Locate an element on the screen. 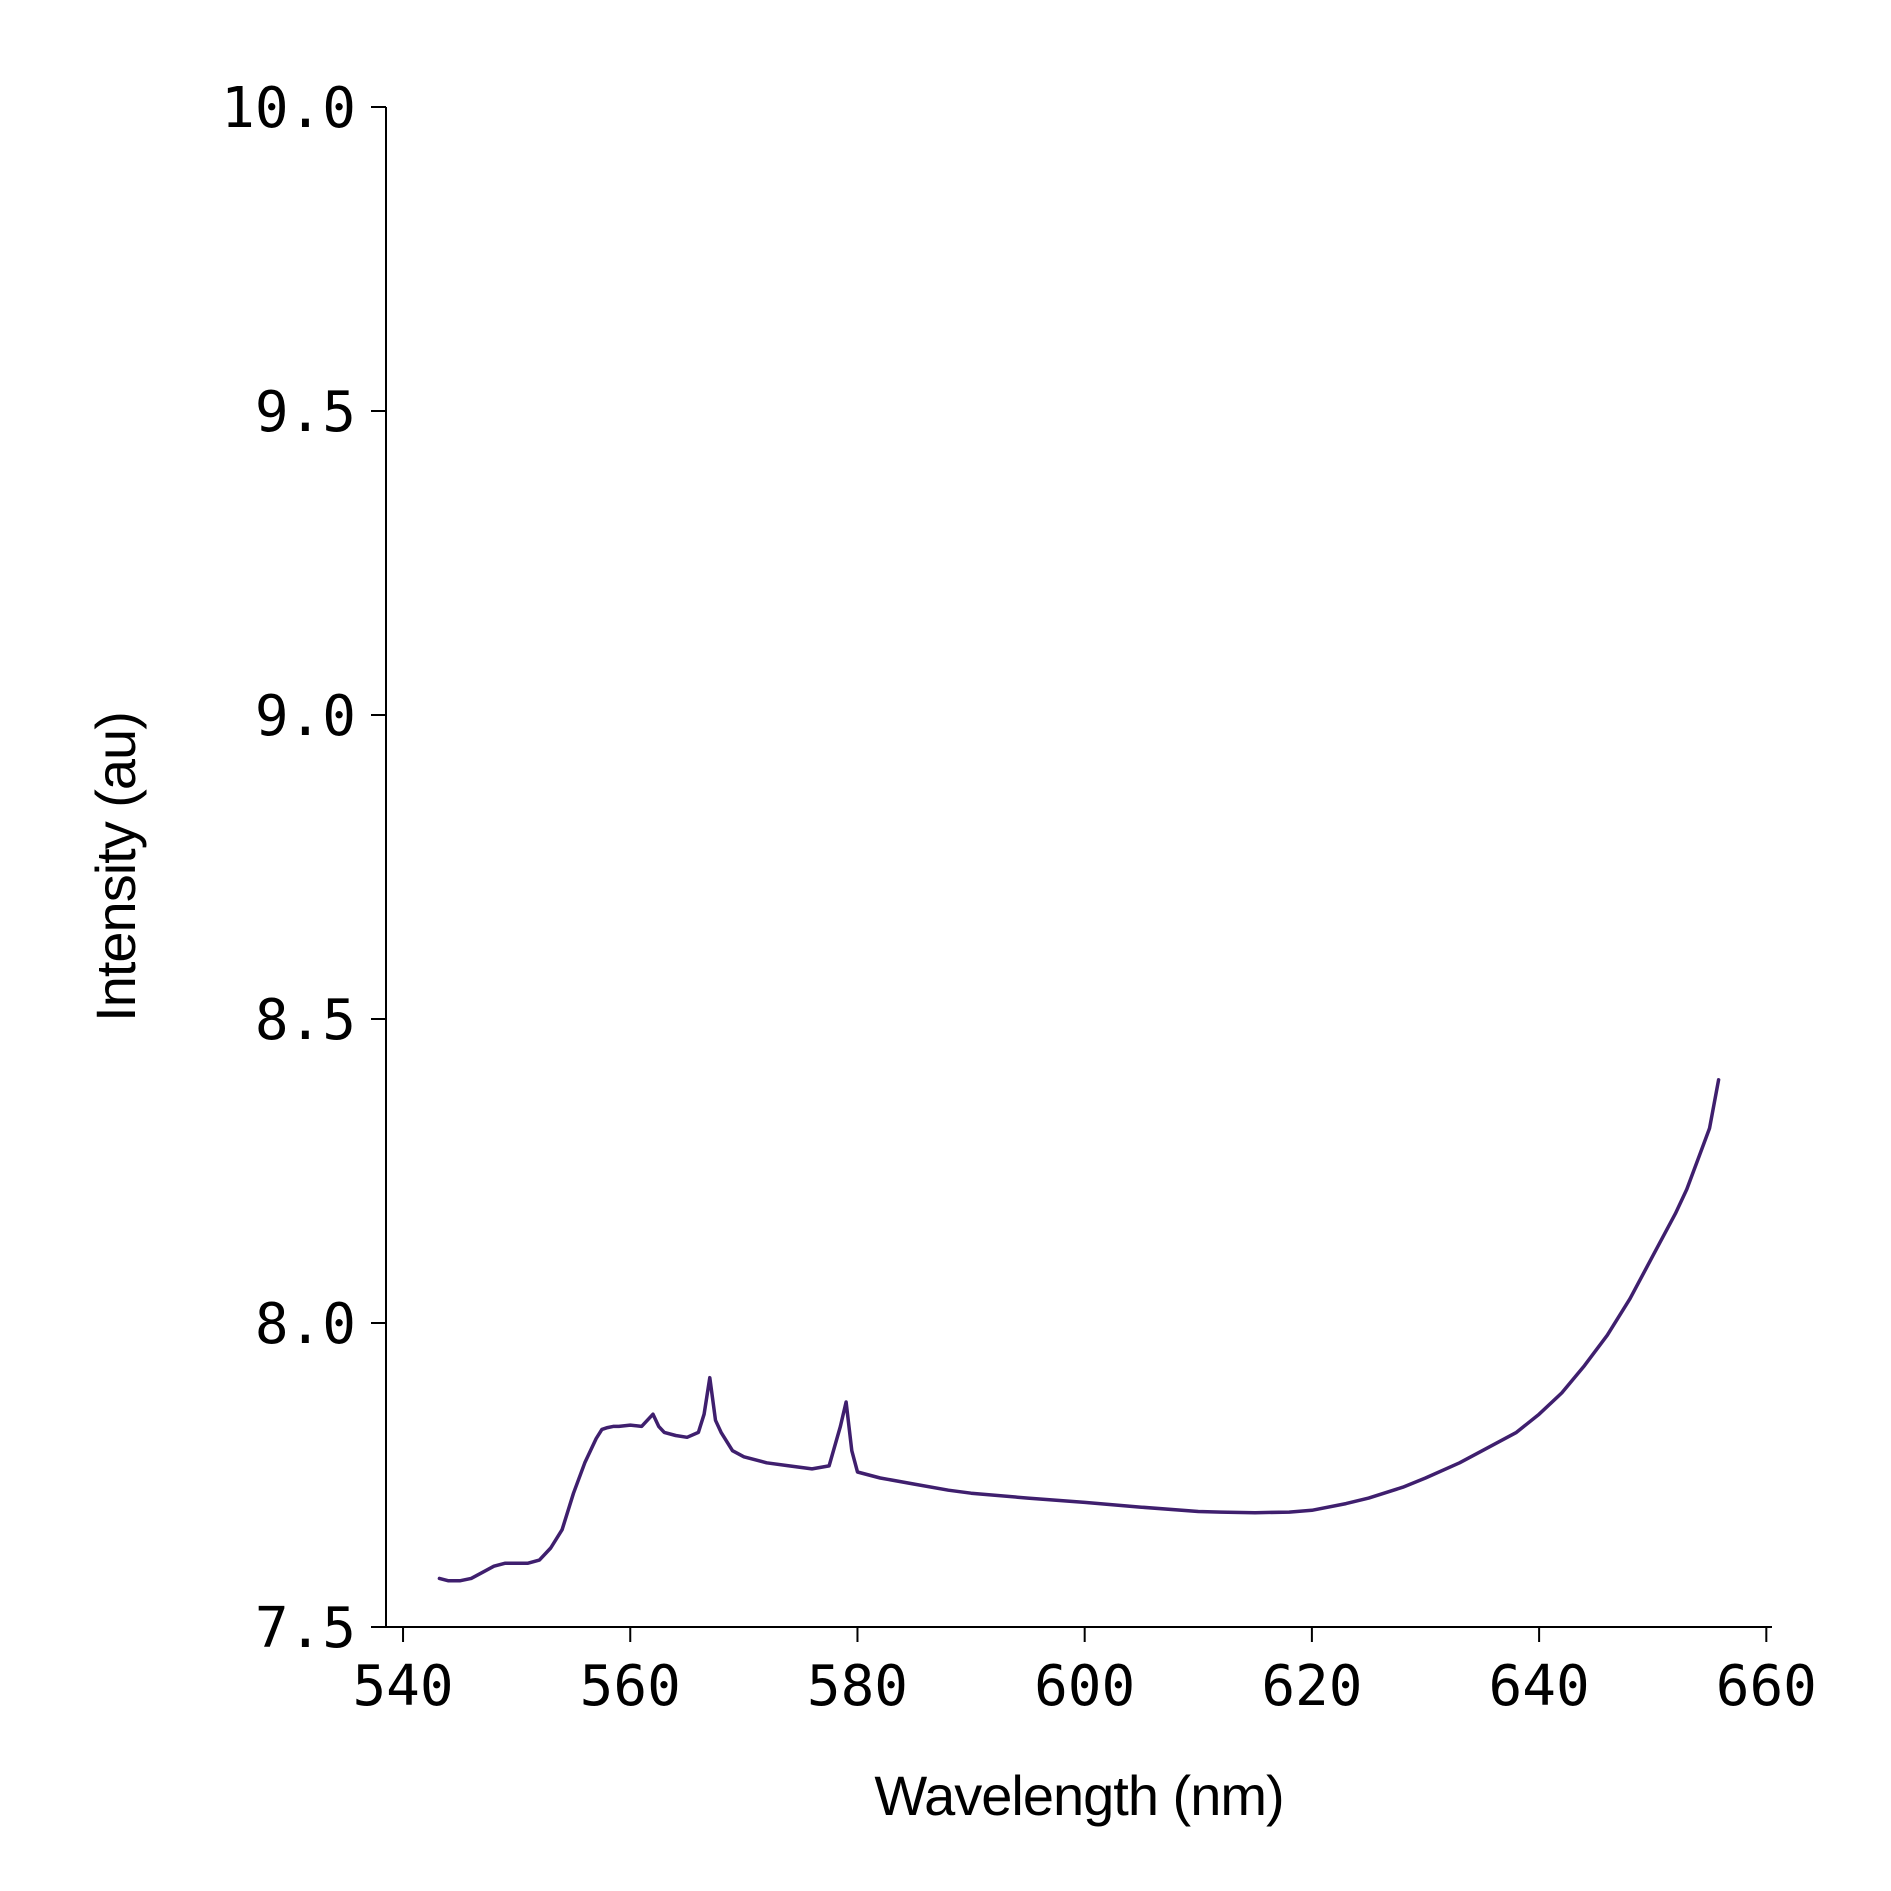  y-tick-label: 9.5 is located at coordinates (305, 412).